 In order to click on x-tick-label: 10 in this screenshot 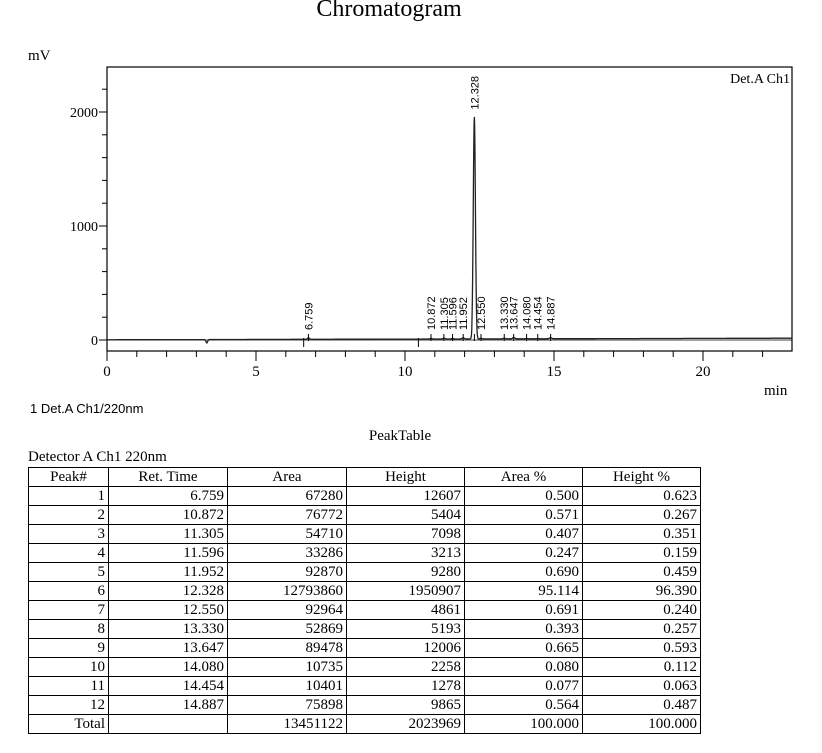, I will do `click(405, 372)`.